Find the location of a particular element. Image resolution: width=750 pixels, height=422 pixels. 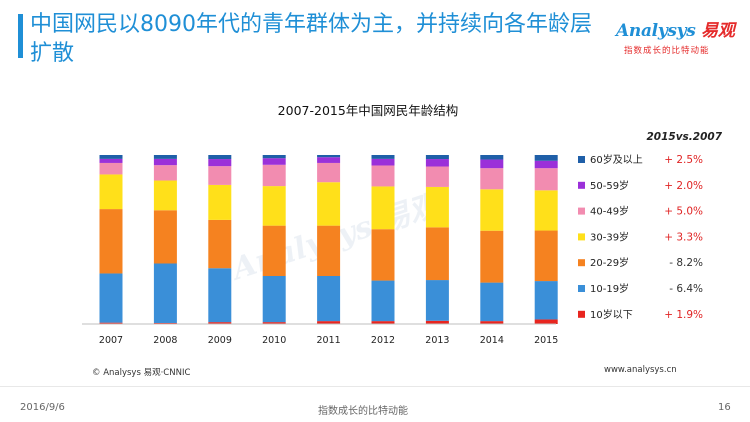

legend-delta-value: - 8.2% is located at coordinates (686, 263).